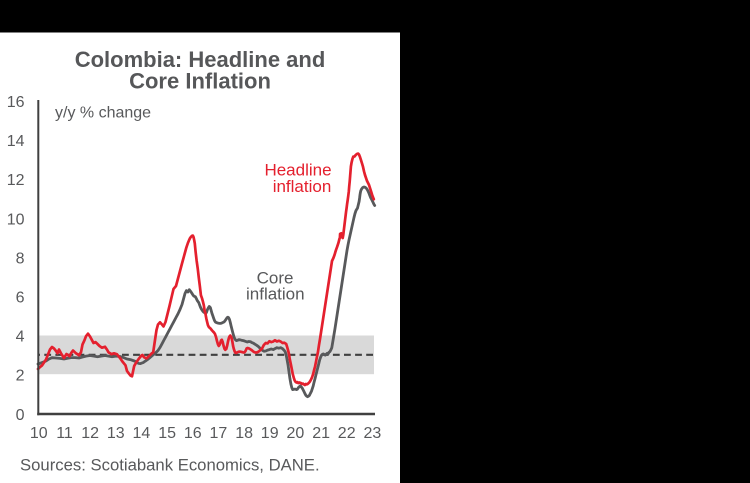 The width and height of the screenshot is (750, 483). I want to click on svg-text: 0, so click(20, 415).